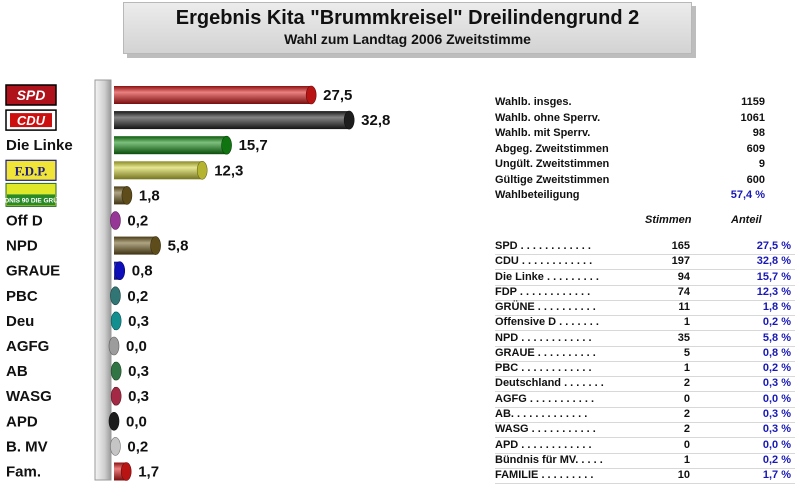 This screenshot has height=490, width=800. What do you see at coordinates (684, 307) in the screenshot?
I see `party-votes: 11` at bounding box center [684, 307].